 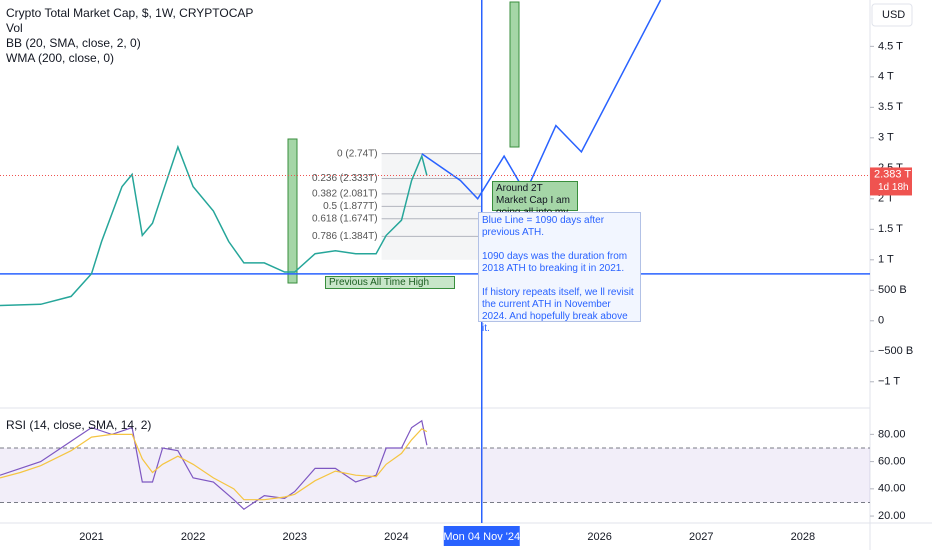 I want to click on y-tick-label: 1.5 T, so click(x=890, y=229).